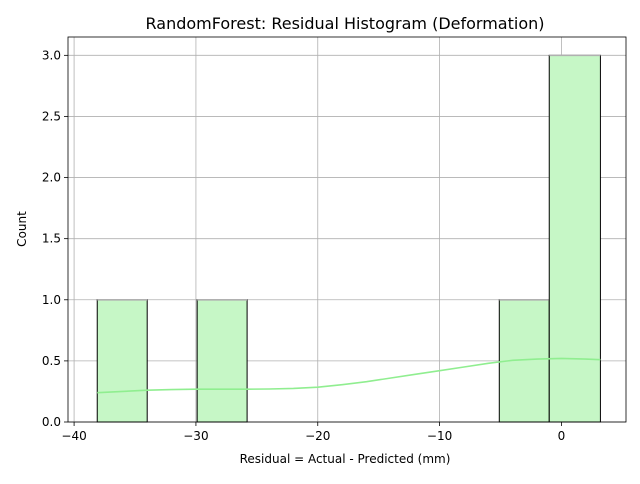 The height and width of the screenshot is (484, 640). I want to click on kde-line, so click(349, 375).